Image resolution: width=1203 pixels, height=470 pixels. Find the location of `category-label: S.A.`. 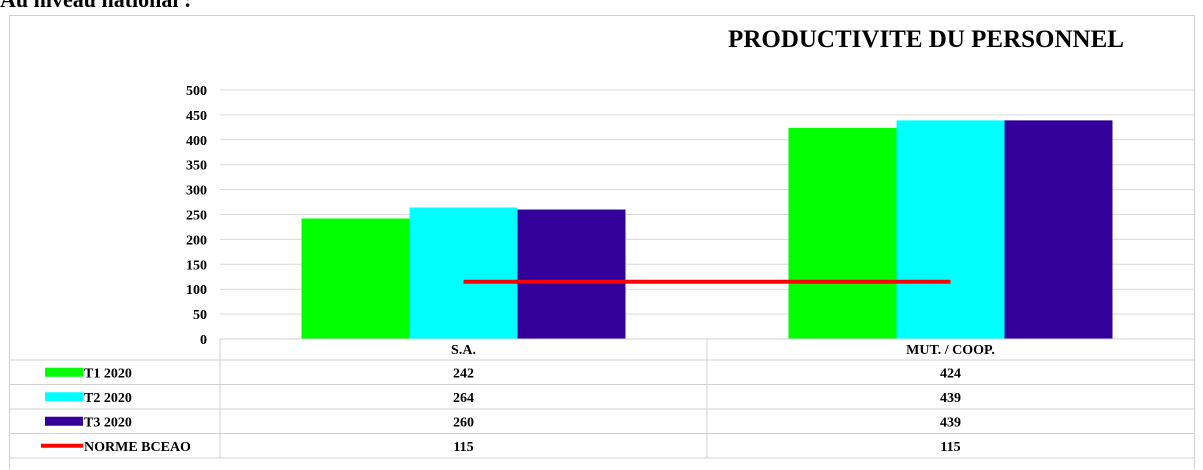

category-label: S.A. is located at coordinates (463, 350).